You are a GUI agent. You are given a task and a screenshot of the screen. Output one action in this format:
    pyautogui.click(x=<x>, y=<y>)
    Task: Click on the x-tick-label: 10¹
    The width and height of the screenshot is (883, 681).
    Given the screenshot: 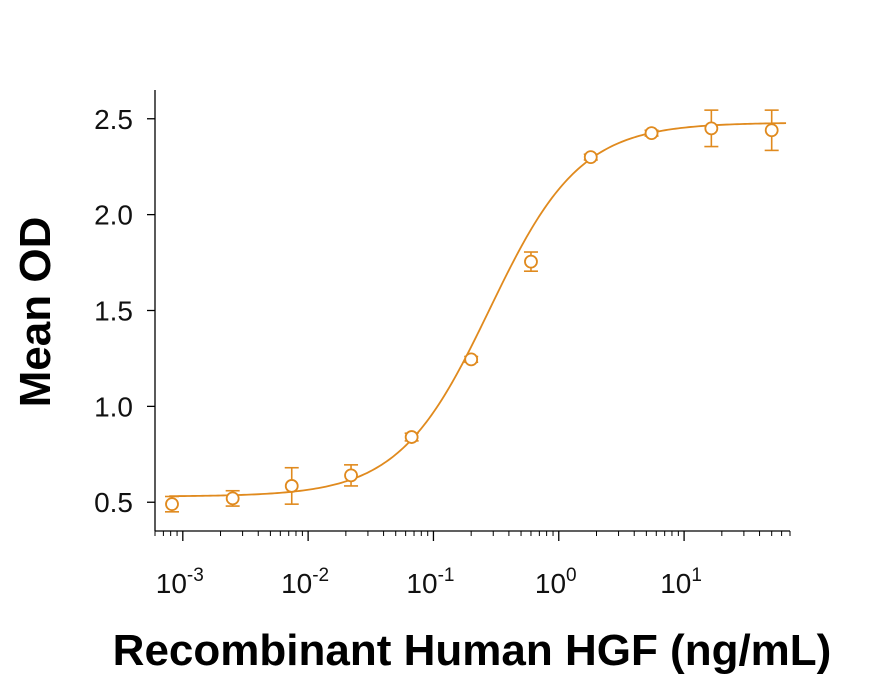 What is the action you would take?
    pyautogui.click(x=681, y=582)
    